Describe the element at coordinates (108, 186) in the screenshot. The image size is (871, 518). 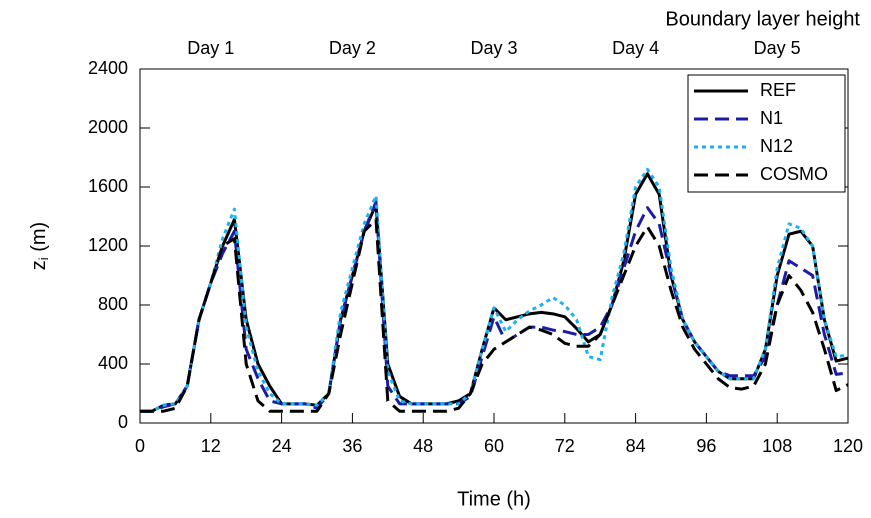
I see `y-tick-label: 1600` at that location.